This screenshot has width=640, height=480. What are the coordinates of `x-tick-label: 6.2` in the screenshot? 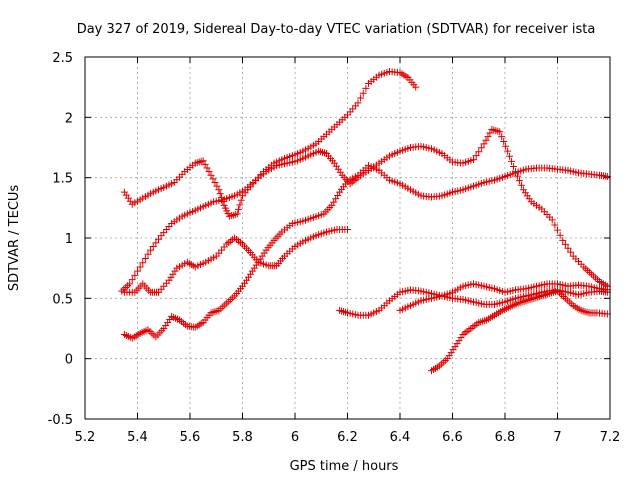 It's located at (347, 437).